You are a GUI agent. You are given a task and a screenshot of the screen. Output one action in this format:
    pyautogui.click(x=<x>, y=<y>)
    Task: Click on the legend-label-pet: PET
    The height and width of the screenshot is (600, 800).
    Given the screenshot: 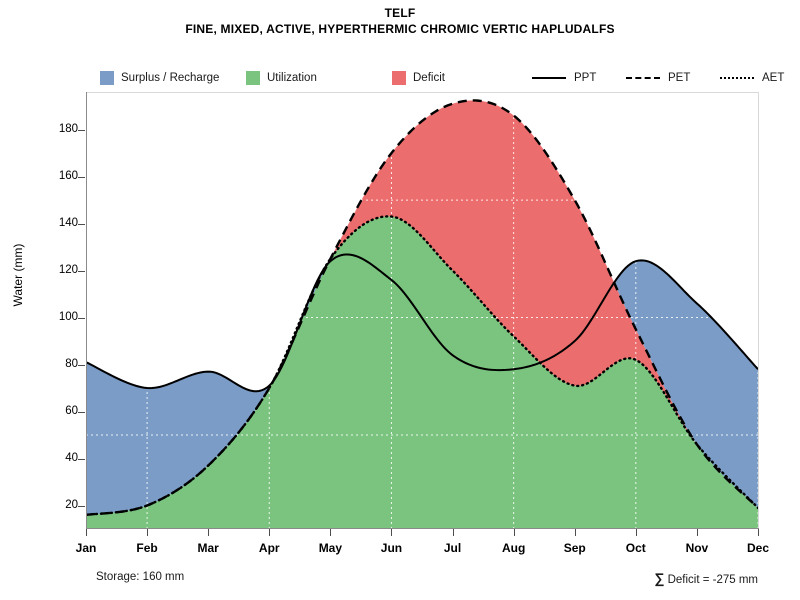 What is the action you would take?
    pyautogui.click(x=679, y=78)
    